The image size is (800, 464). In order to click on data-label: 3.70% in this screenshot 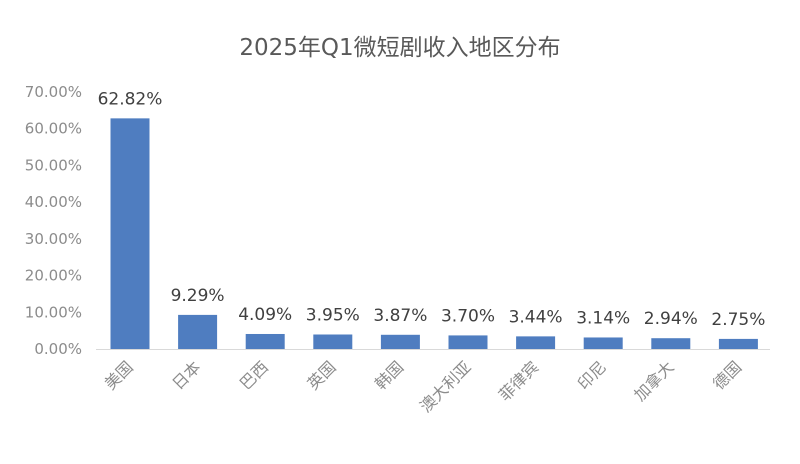, I will do `click(468, 316)`.